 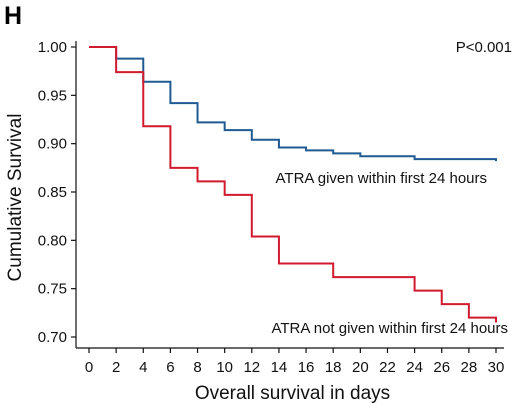 I want to click on x-tick-label: 8, so click(x=197, y=367).